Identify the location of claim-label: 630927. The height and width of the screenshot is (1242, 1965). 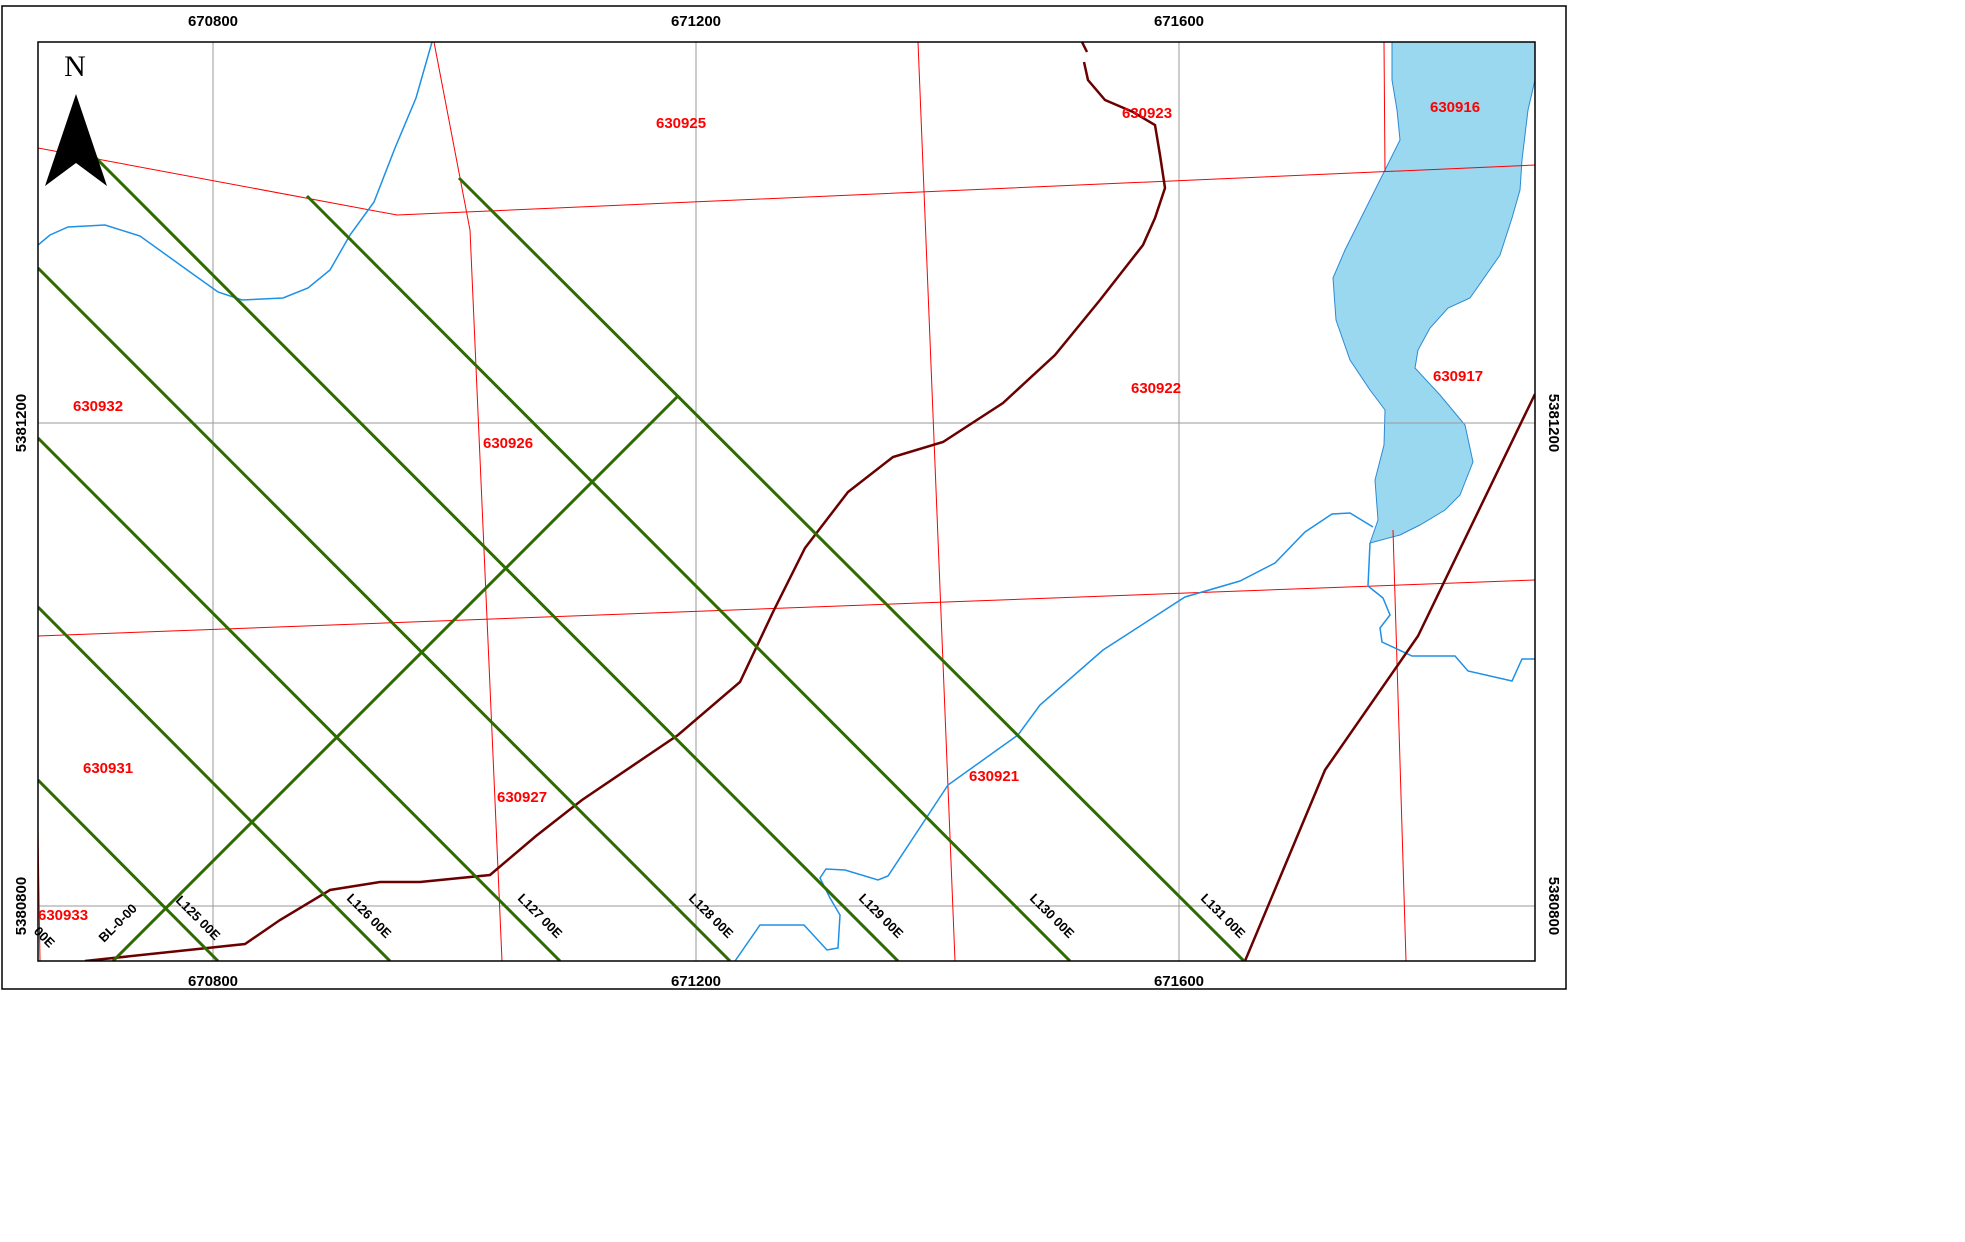
(522, 797).